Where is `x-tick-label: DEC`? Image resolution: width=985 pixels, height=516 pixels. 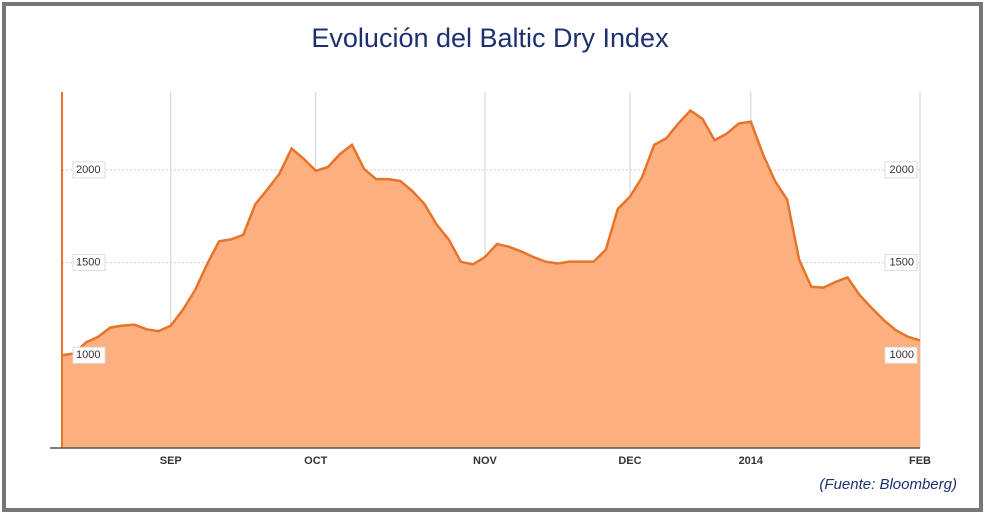 x-tick-label: DEC is located at coordinates (629, 461).